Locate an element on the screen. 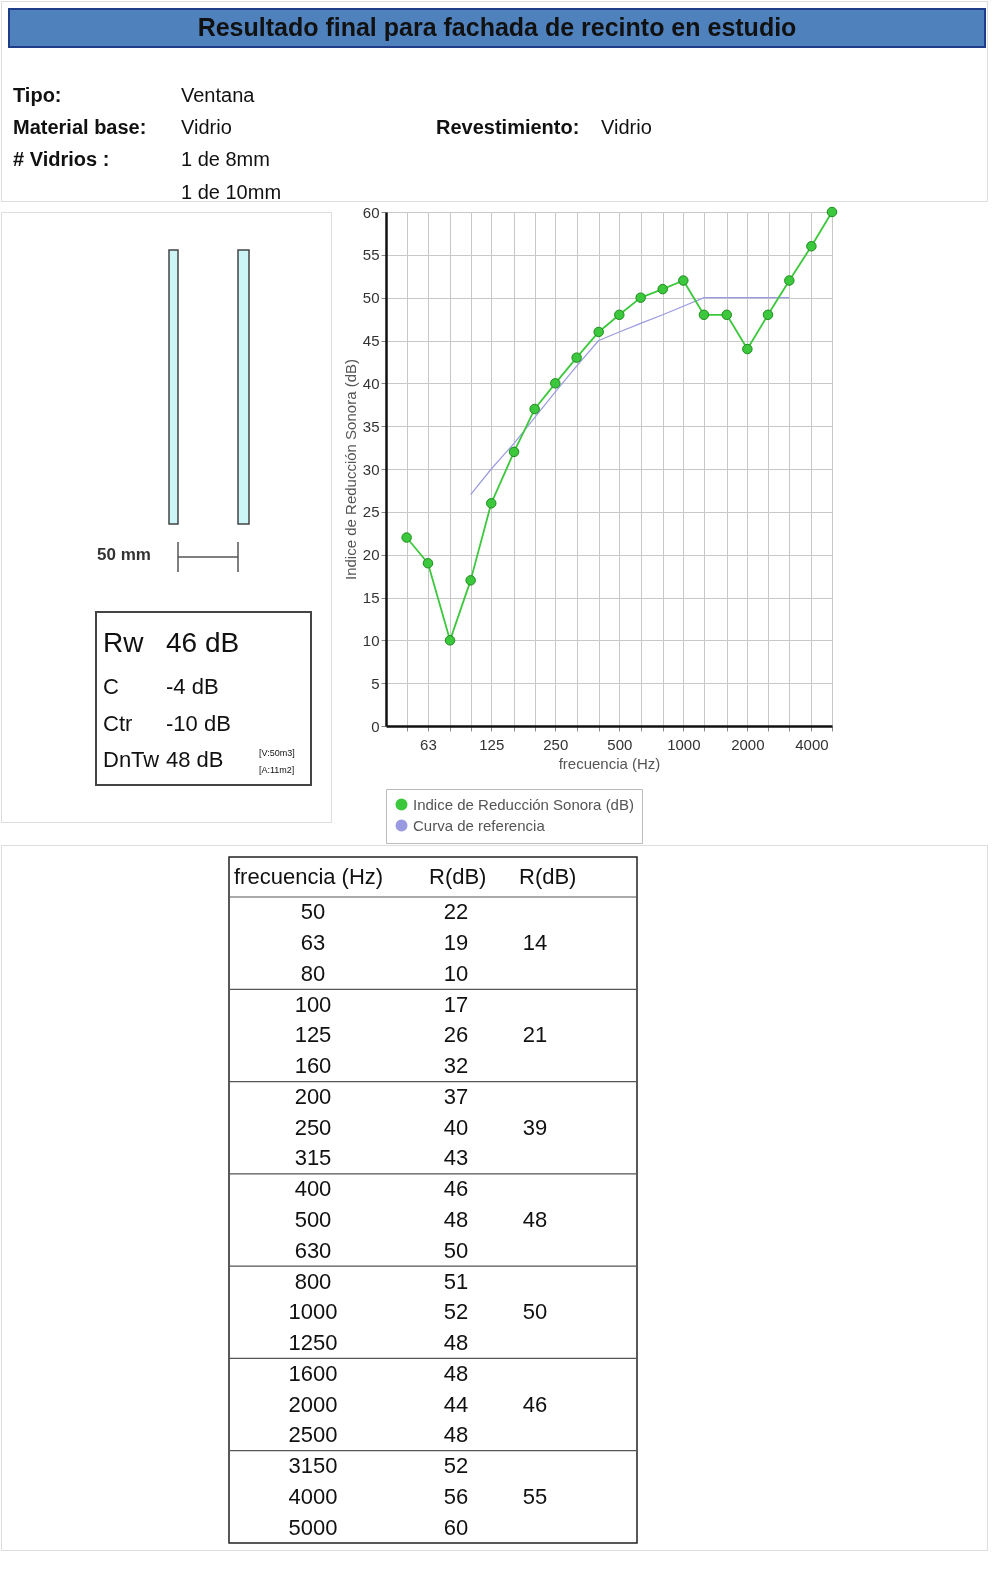  legend-label: Indice de Reducción Sonora (dB) is located at coordinates (523, 804).